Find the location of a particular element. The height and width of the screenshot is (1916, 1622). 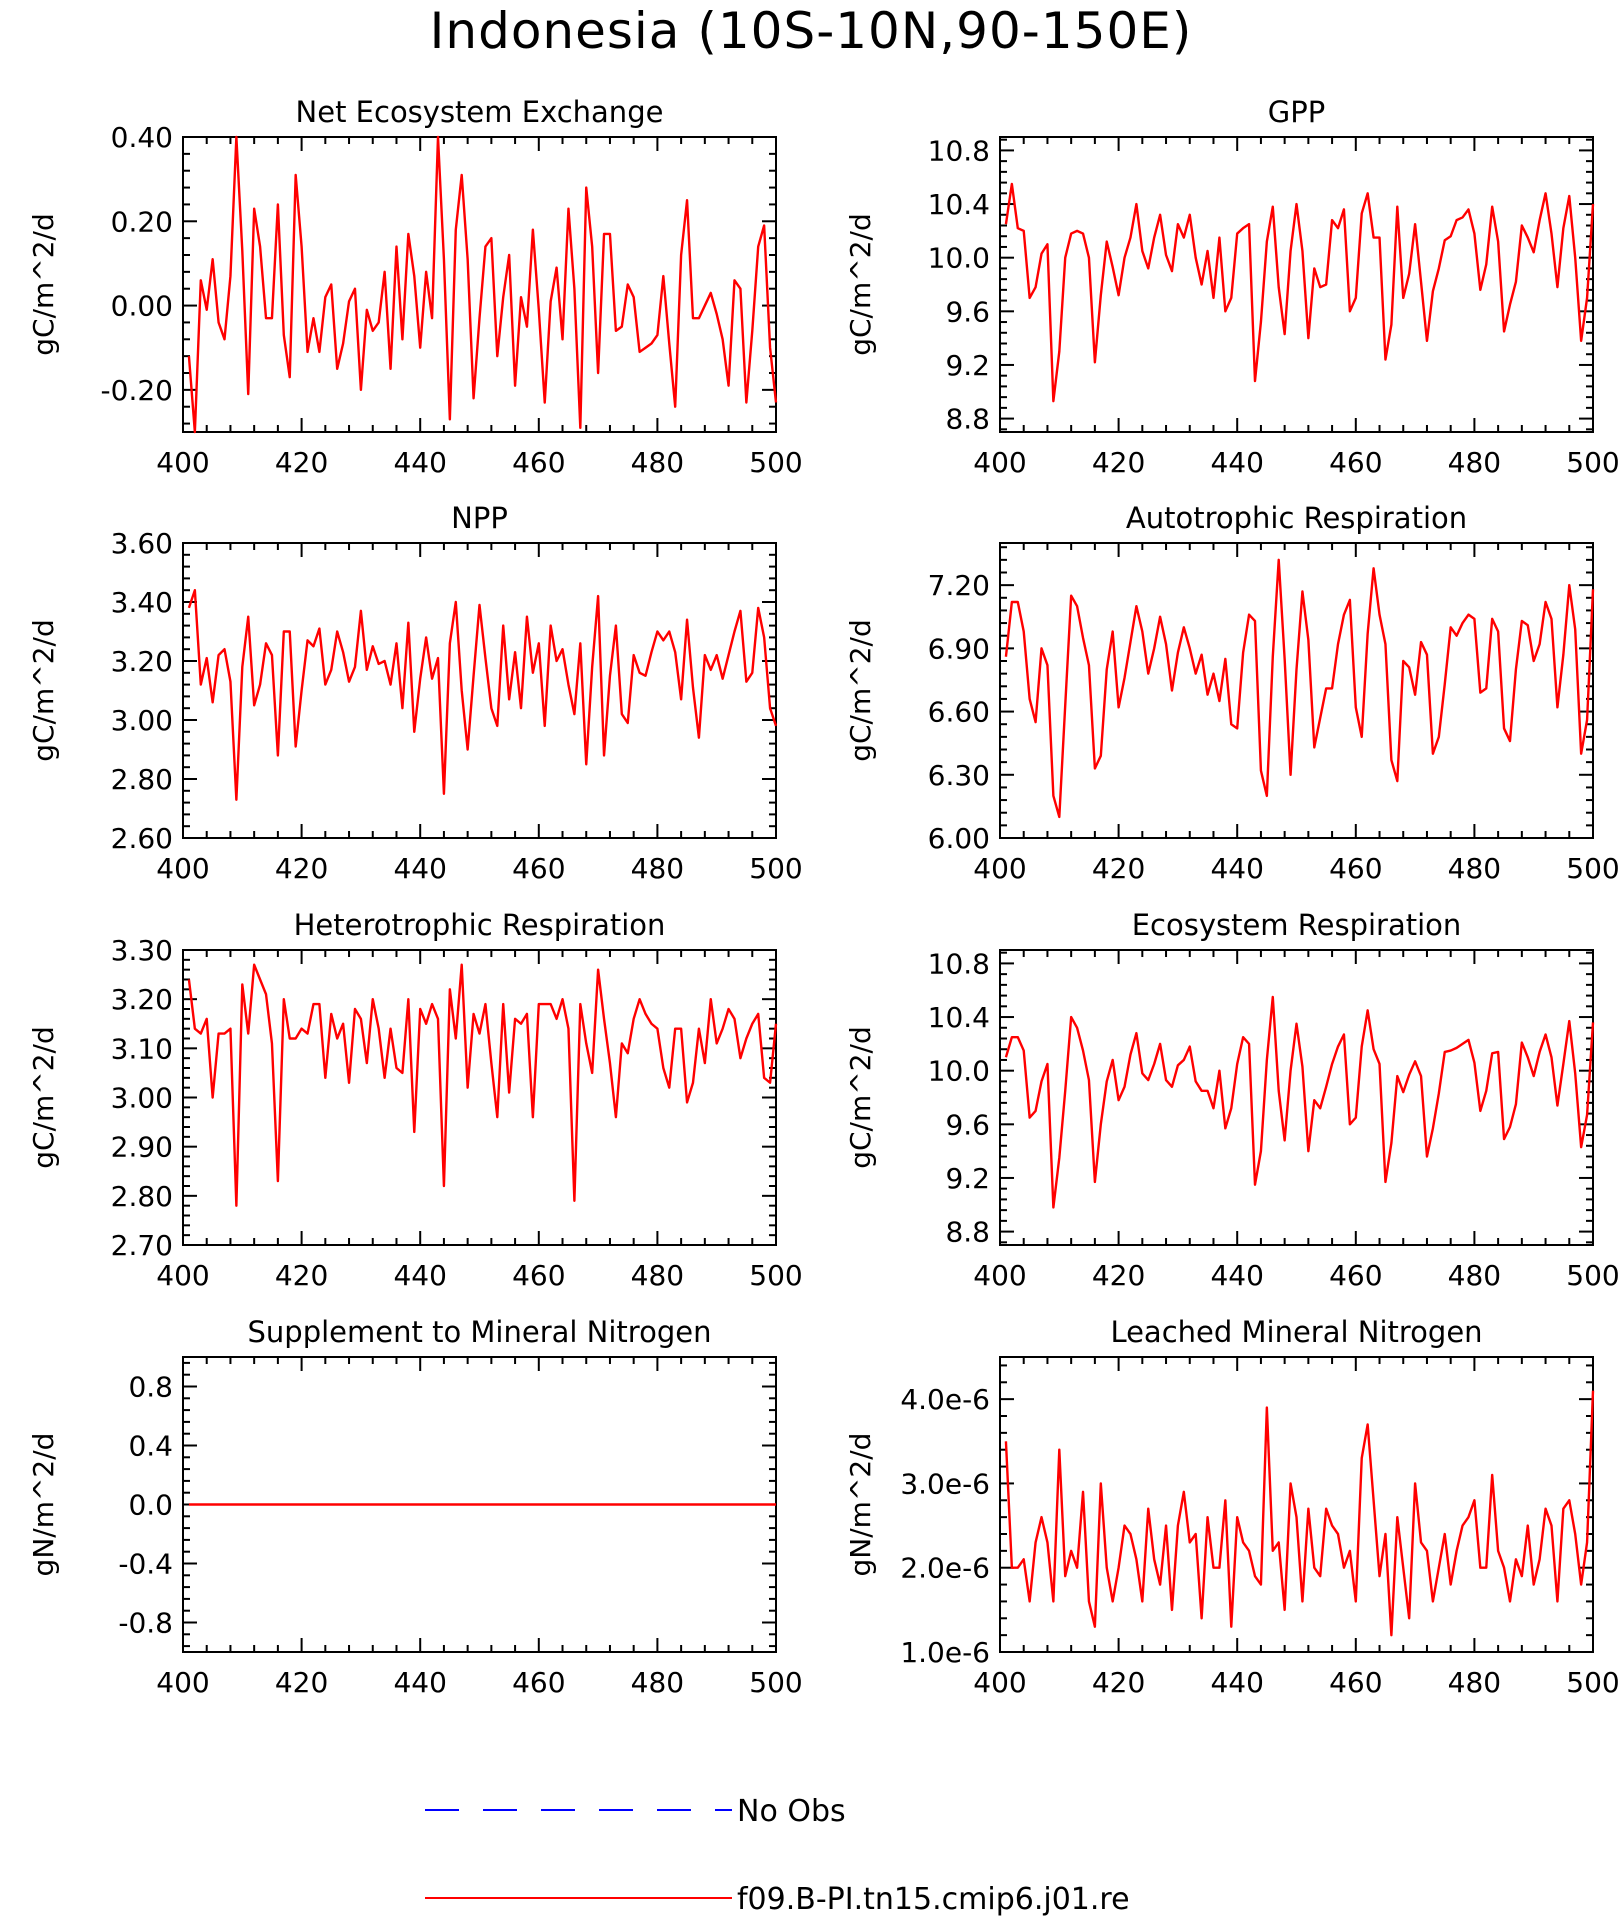

y-tick-label: 6.30 is located at coordinates (959, 775).